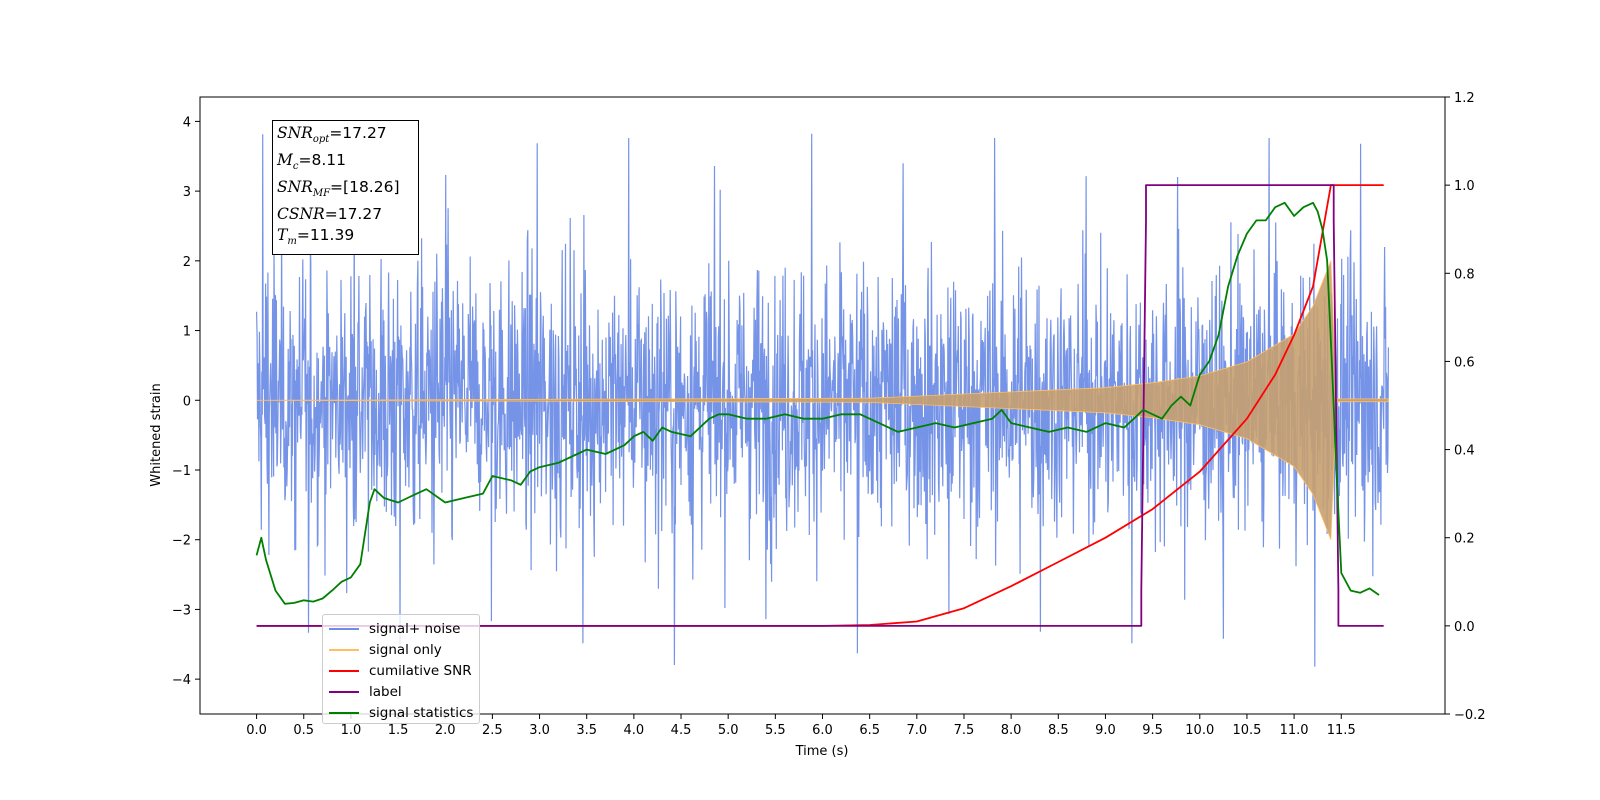 The height and width of the screenshot is (800, 1600). Describe the element at coordinates (869, 730) in the screenshot. I see `x-tick-label: 6.5` at that location.